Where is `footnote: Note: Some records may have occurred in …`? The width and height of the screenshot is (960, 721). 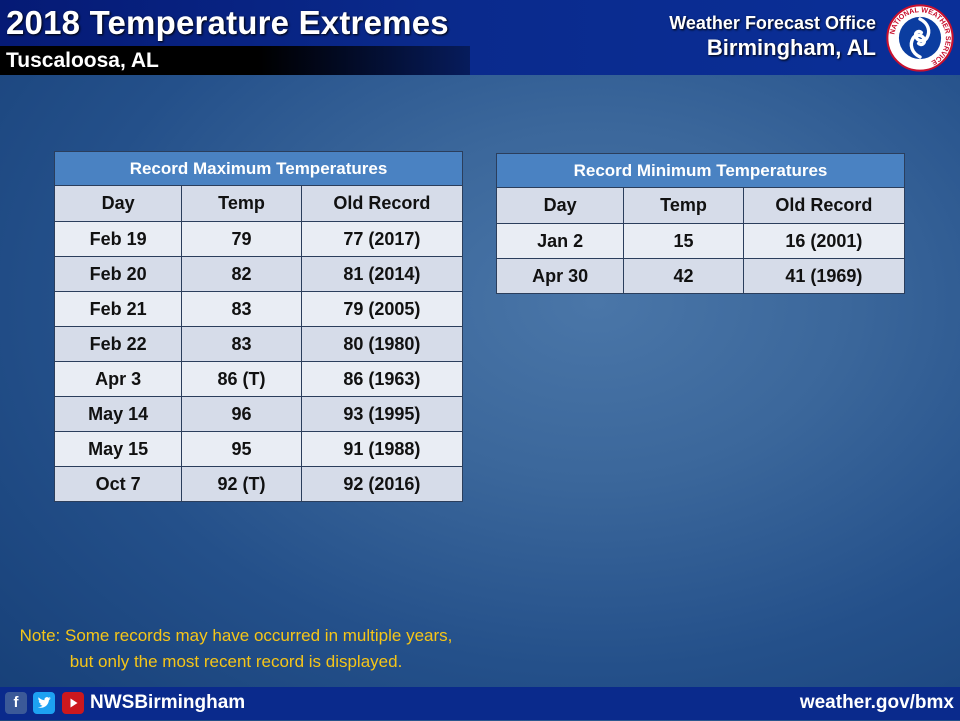
footnote: Note: Some records may have occurred in … is located at coordinates (236, 648).